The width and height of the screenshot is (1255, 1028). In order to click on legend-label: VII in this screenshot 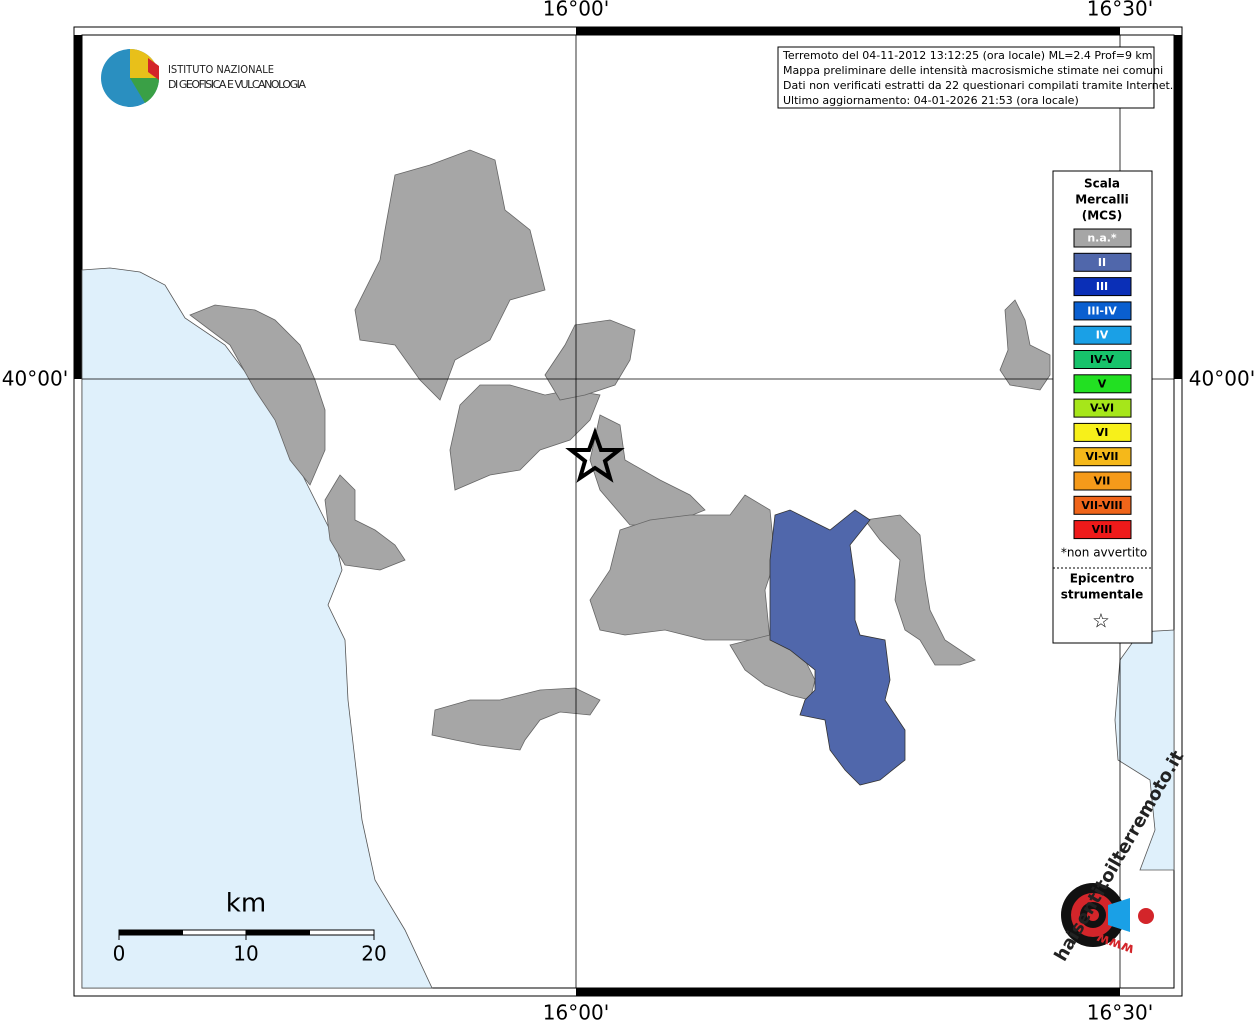, I will do `click(1102, 481)`.